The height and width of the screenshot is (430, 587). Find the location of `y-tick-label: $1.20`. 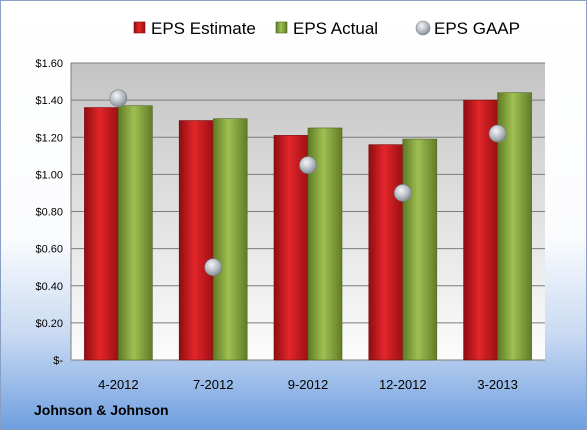

y-tick-label: $1.20 is located at coordinates (49, 138).